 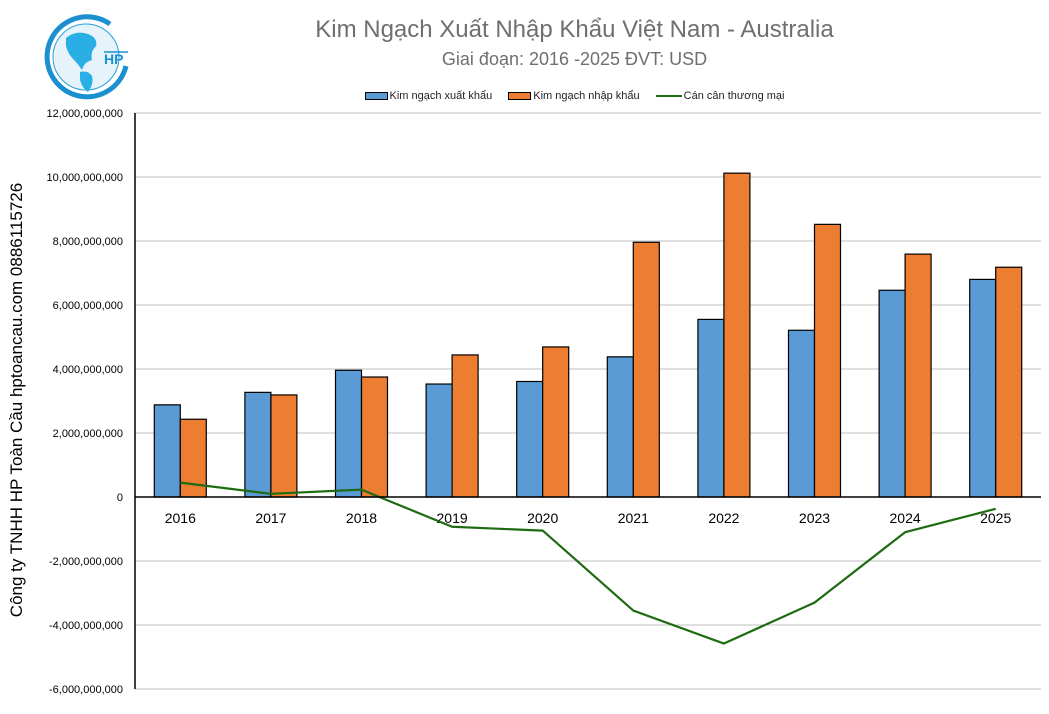 What do you see at coordinates (180, 518) in the screenshot?
I see `x-tick-label: 2016` at bounding box center [180, 518].